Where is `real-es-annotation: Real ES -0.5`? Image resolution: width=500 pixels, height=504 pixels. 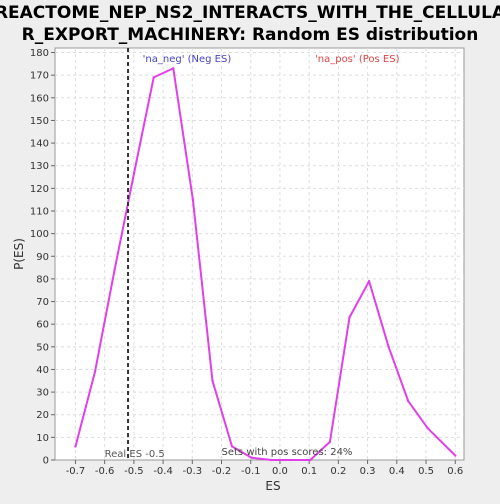 real-es-annotation: Real ES -0.5 is located at coordinates (135, 454).